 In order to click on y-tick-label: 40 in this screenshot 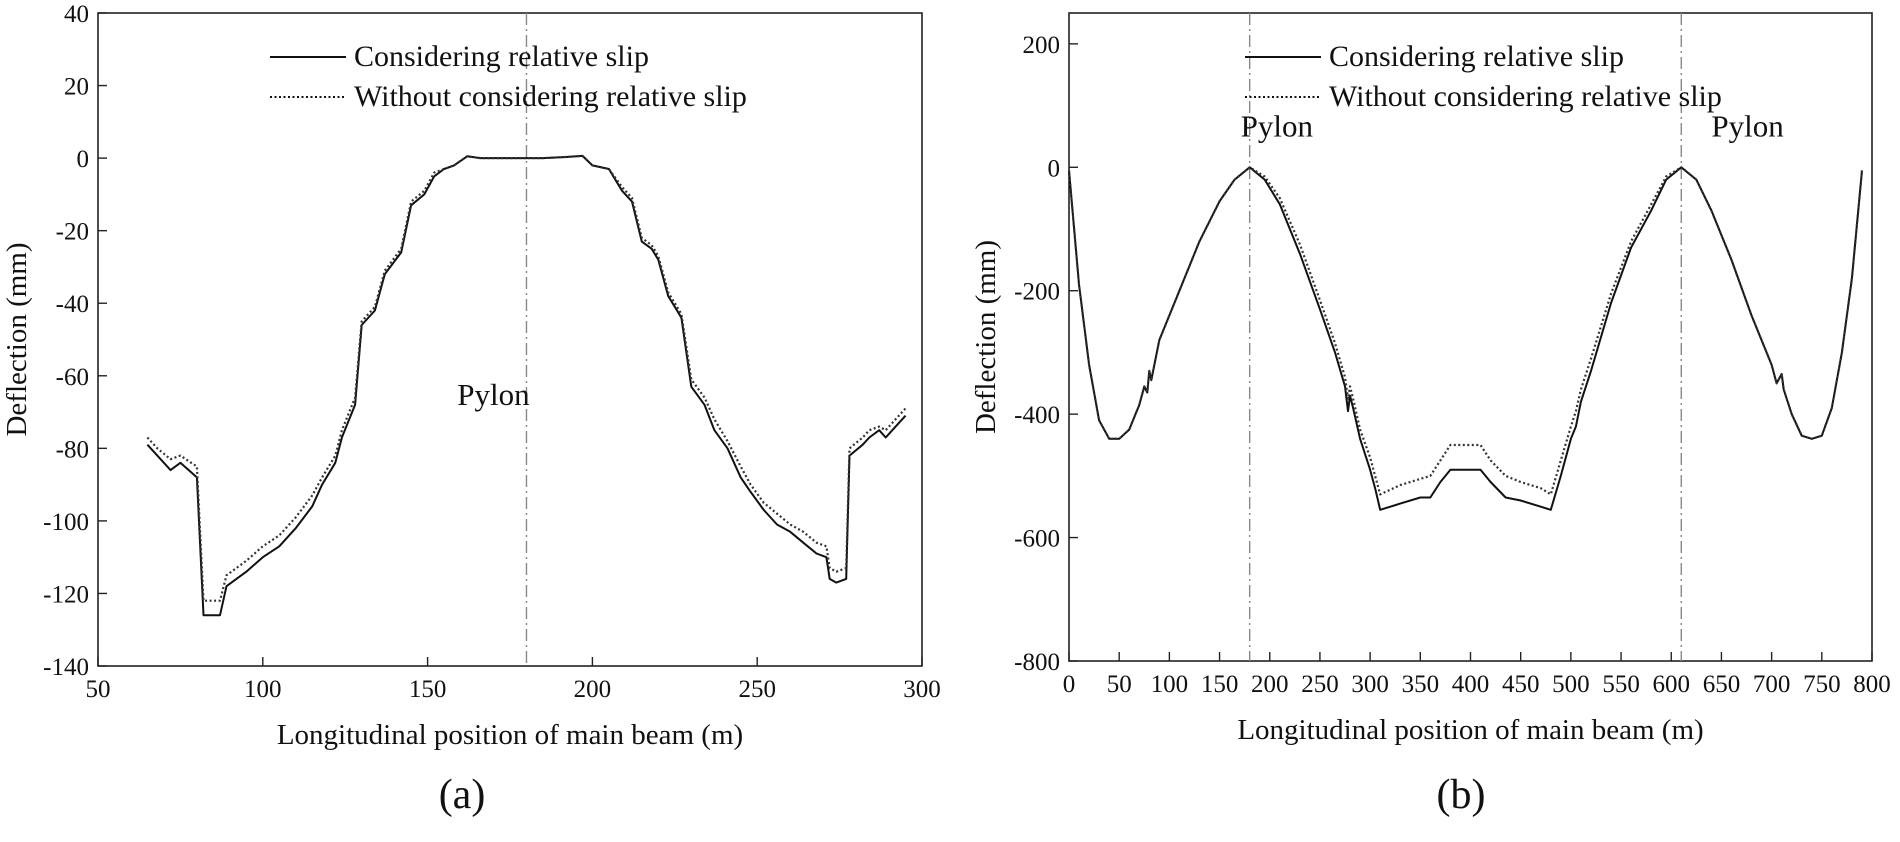, I will do `click(76, 14)`.